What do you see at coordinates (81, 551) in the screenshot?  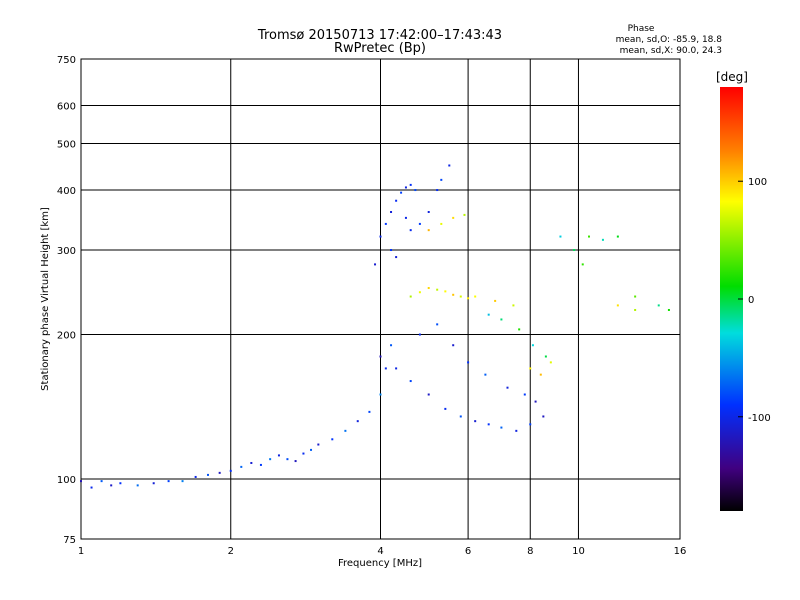 I see `x-tick-label: 1` at bounding box center [81, 551].